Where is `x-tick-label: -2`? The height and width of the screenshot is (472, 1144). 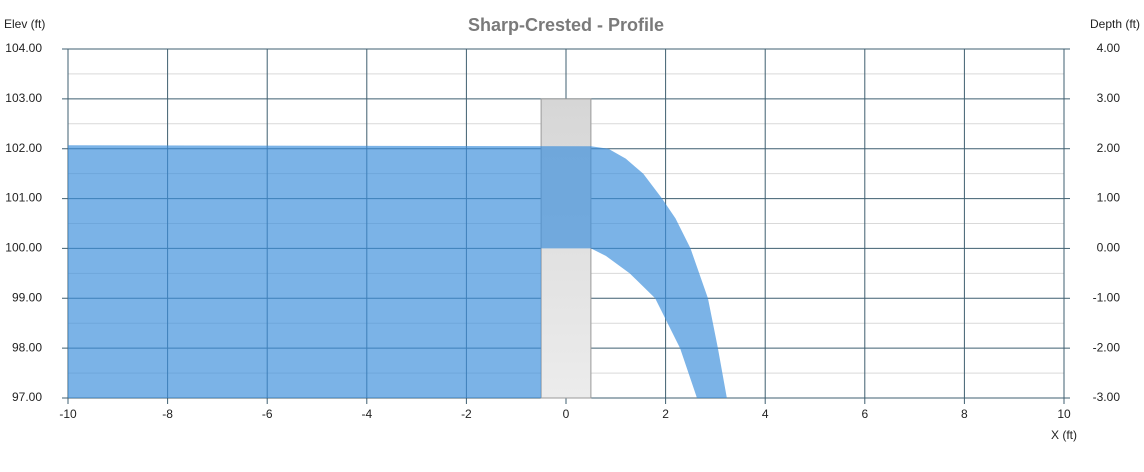
x-tick-label: -2 is located at coordinates (466, 414).